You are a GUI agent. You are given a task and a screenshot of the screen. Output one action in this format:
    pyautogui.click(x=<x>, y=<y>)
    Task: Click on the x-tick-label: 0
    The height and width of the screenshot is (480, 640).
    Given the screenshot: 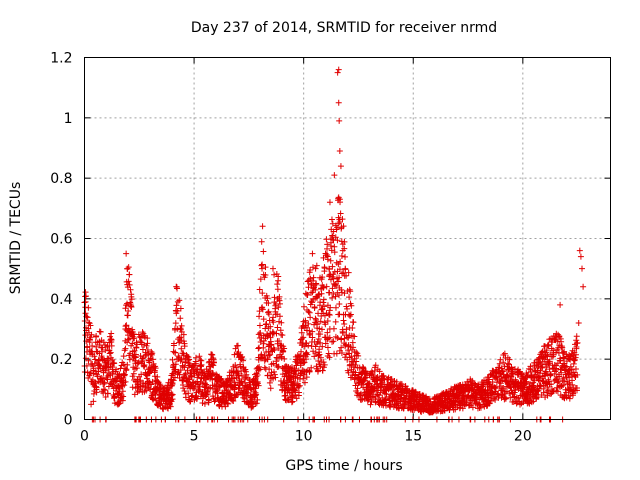 What is the action you would take?
    pyautogui.click(x=84, y=437)
    